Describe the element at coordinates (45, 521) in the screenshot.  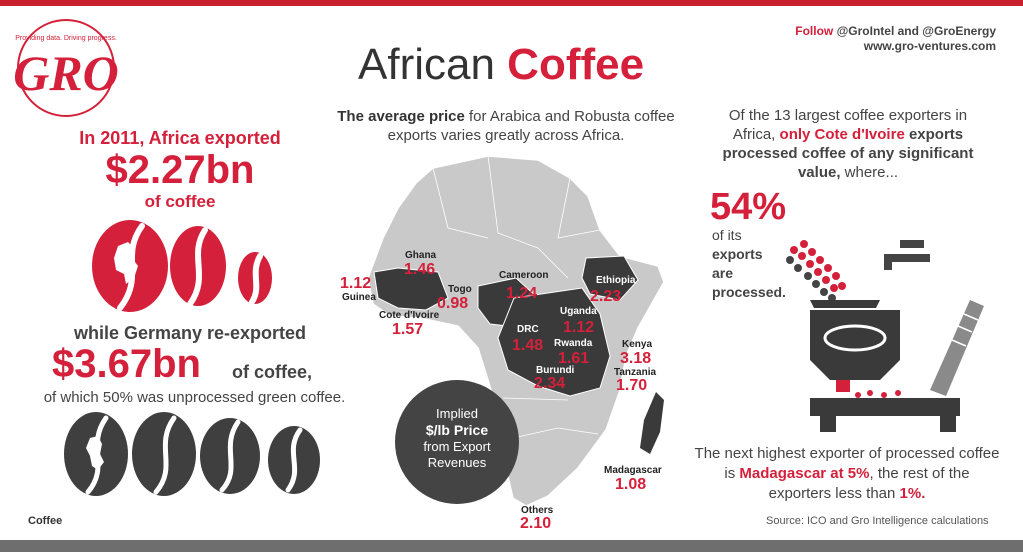
I see `footer-coffee-label: Coffee` at that location.